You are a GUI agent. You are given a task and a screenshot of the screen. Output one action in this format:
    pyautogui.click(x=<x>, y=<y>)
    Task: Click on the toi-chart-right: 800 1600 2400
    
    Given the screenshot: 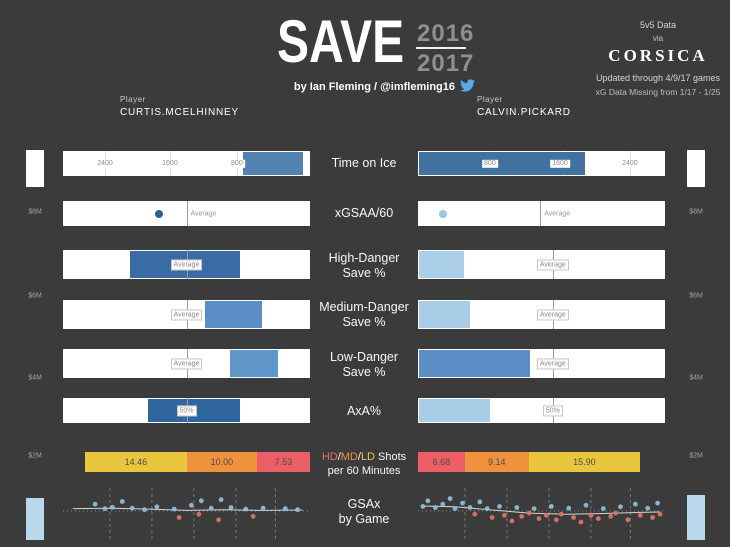 What is the action you would take?
    pyautogui.click(x=541, y=163)
    